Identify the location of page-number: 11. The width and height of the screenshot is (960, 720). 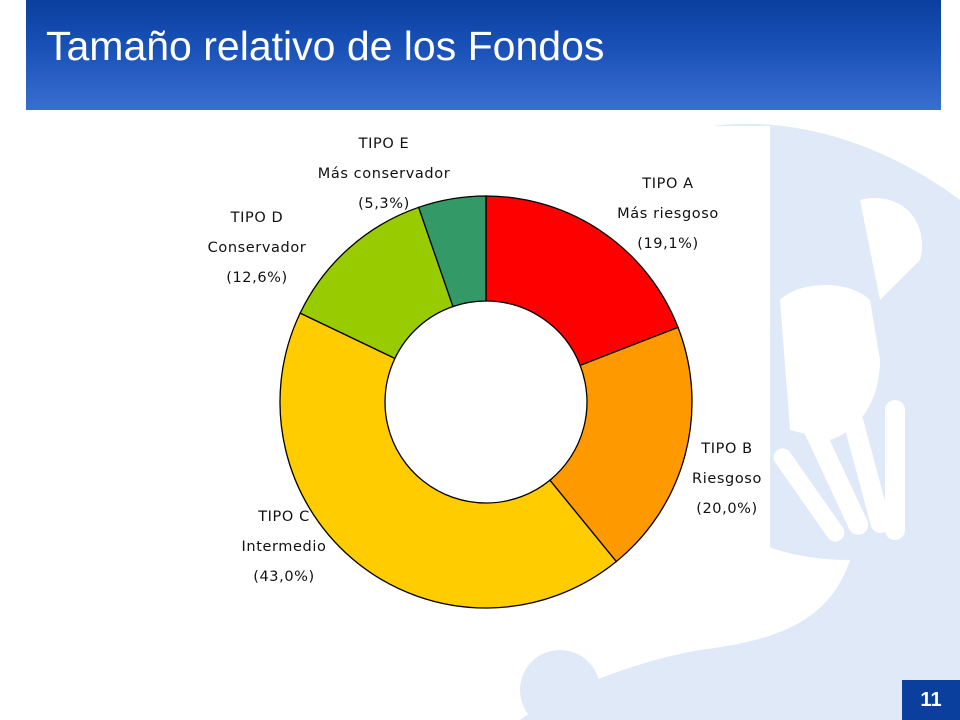
(931, 700).